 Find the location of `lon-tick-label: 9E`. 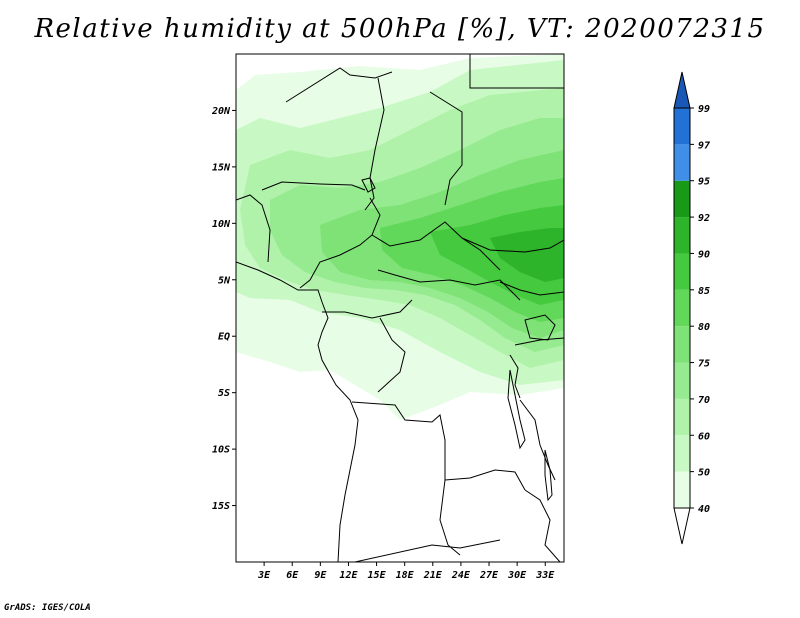

lon-tick-label: 9E is located at coordinates (320, 575).